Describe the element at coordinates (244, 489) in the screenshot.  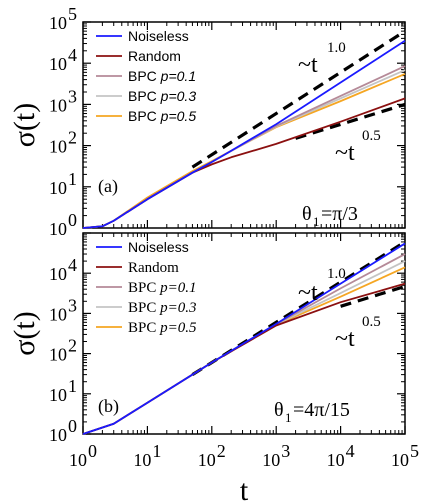
I see `x-axis-title: t` at that location.